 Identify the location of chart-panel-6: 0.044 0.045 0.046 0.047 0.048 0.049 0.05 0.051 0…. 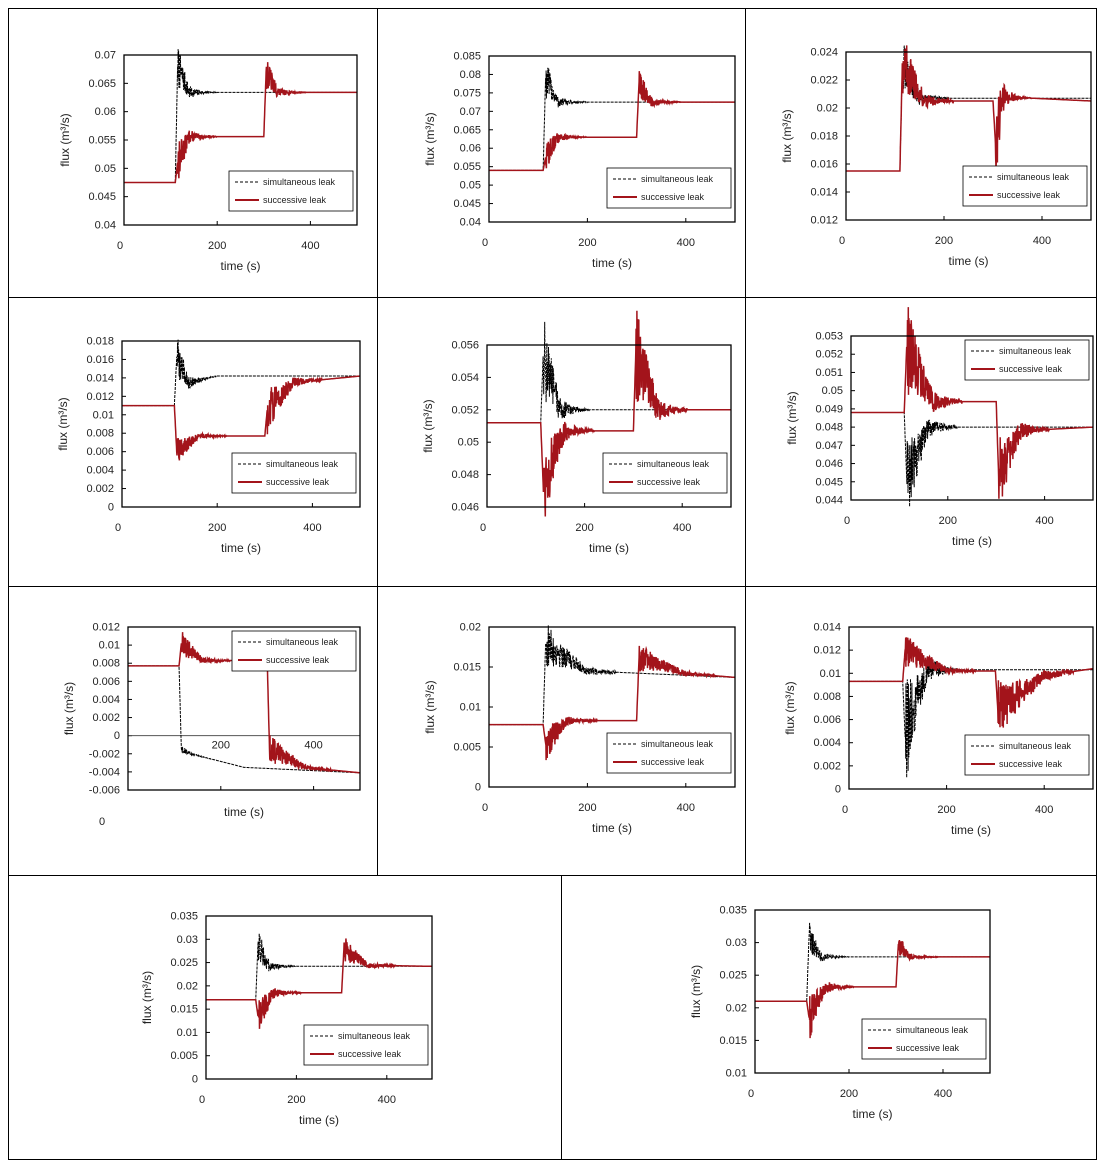
(921, 442).